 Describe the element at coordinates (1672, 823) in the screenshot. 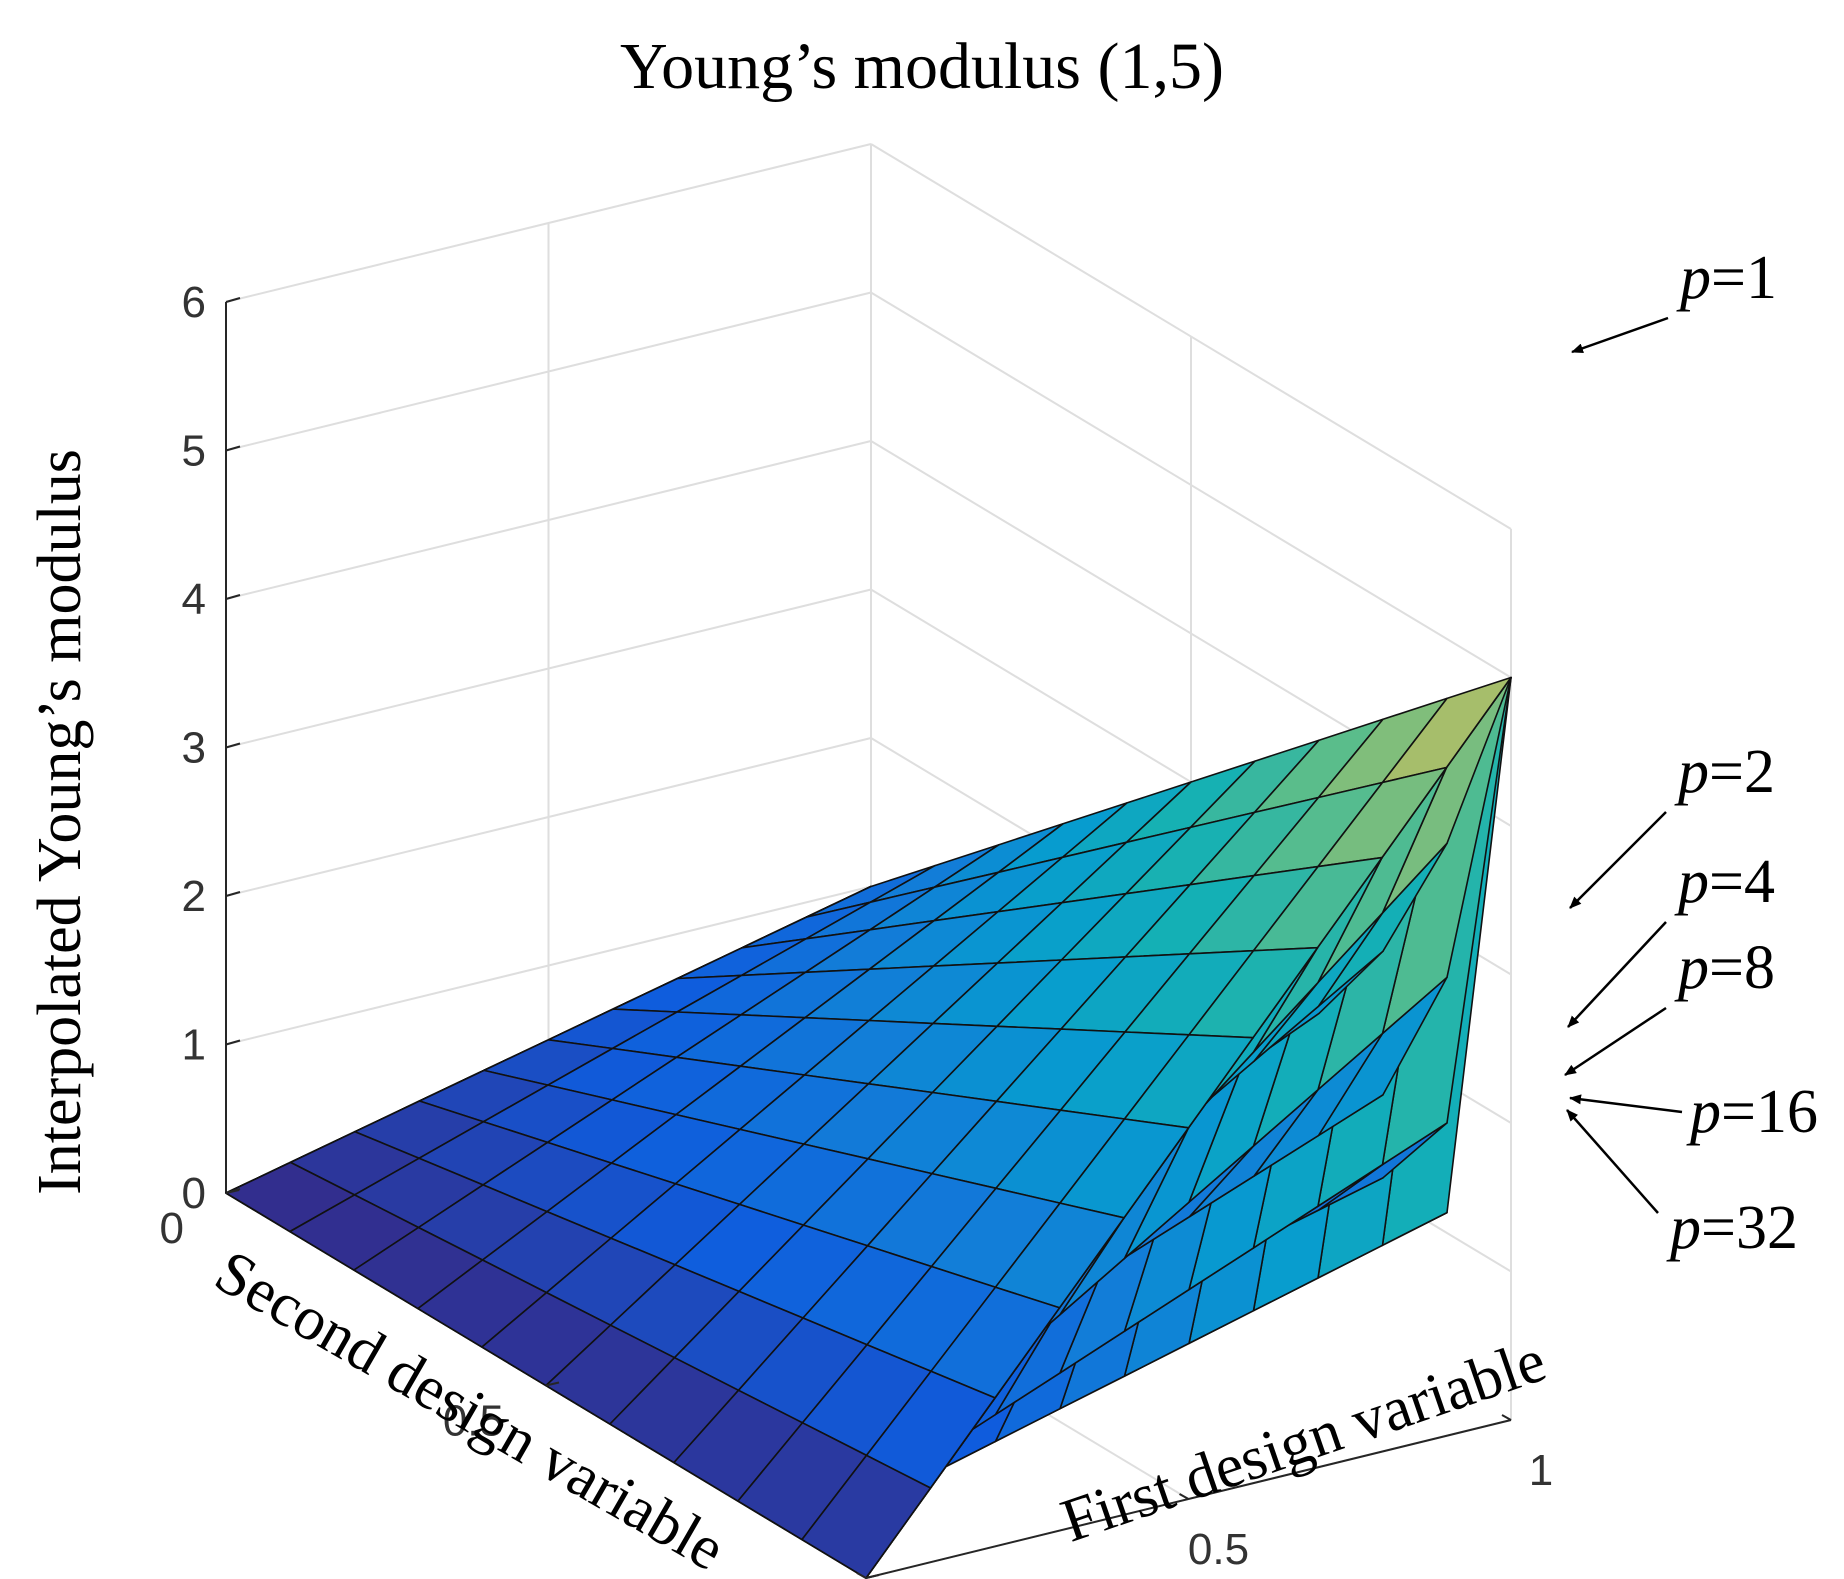

I see `annotation-p=2: p=2` at that location.